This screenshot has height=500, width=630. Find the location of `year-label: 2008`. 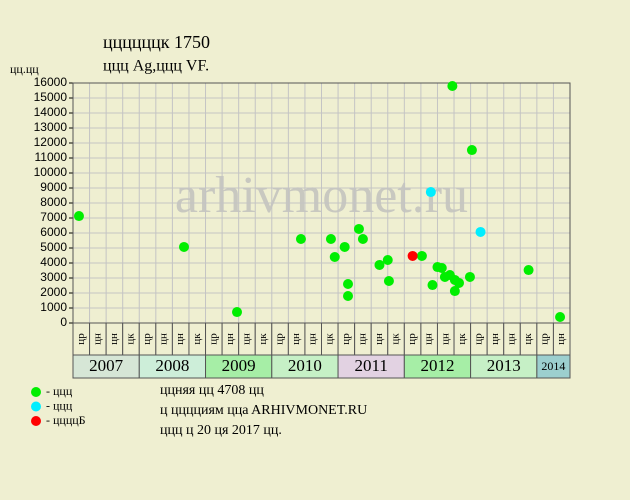

year-label: 2008 is located at coordinates (172, 365).